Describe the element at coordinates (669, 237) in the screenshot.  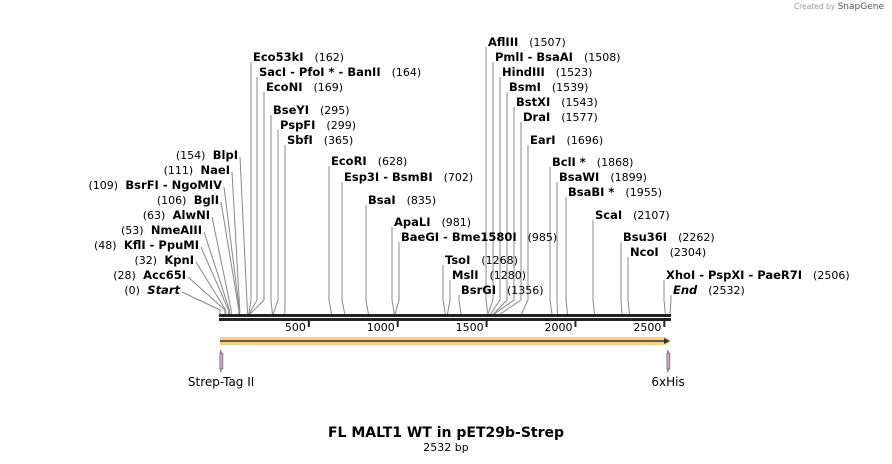
I see `restriction-site-label: Bsu36I (2262)` at that location.